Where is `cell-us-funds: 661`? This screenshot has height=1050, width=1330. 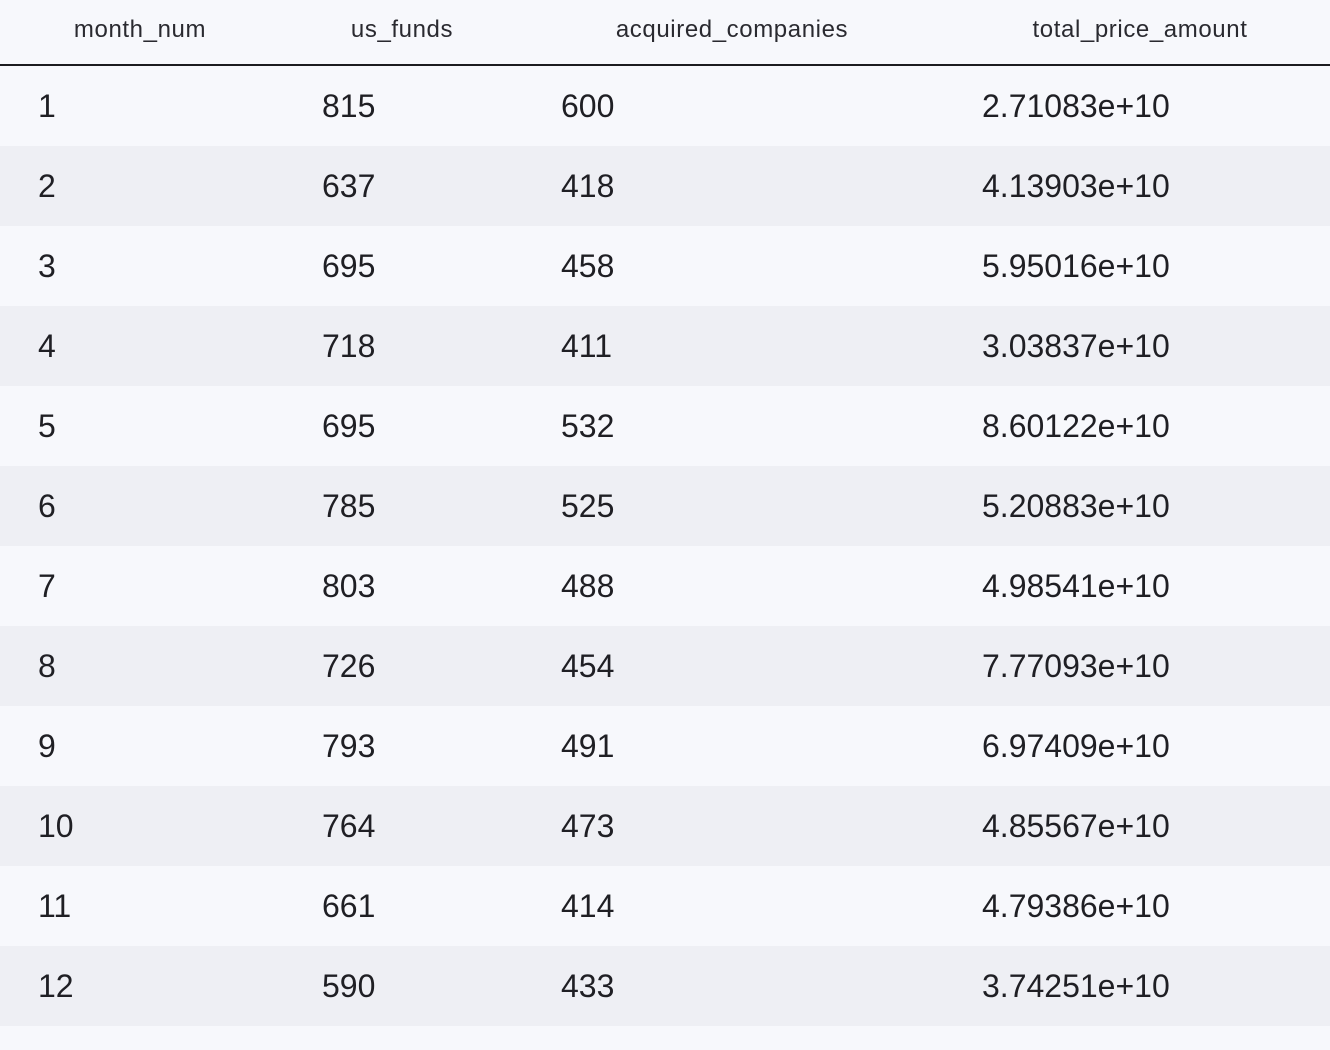
cell-us-funds: 661 is located at coordinates (349, 906).